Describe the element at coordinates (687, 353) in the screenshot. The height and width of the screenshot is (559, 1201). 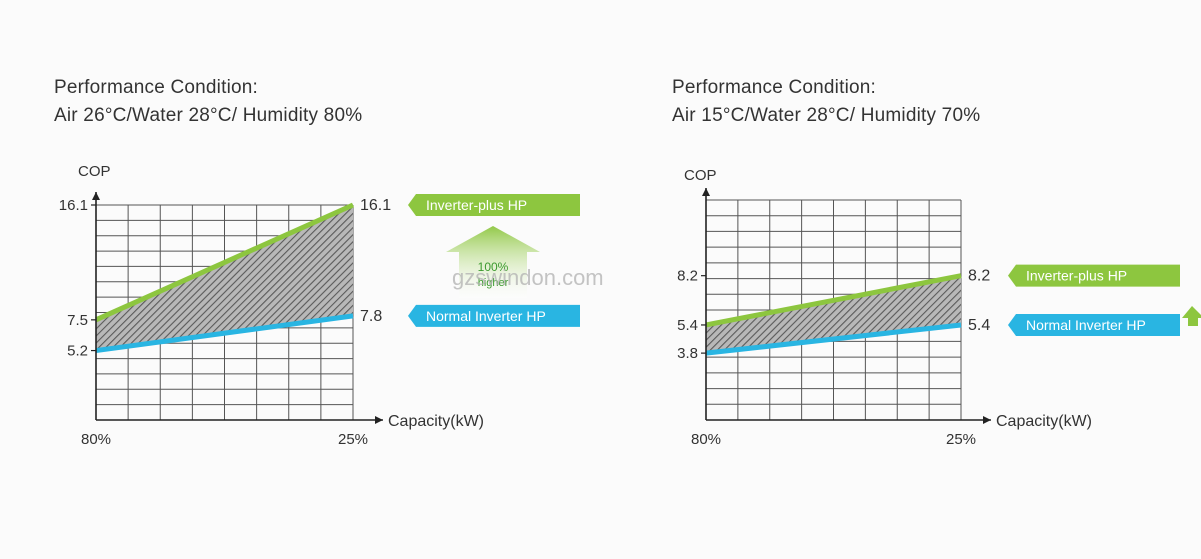
I see `y-tick-label: 3.8` at that location.